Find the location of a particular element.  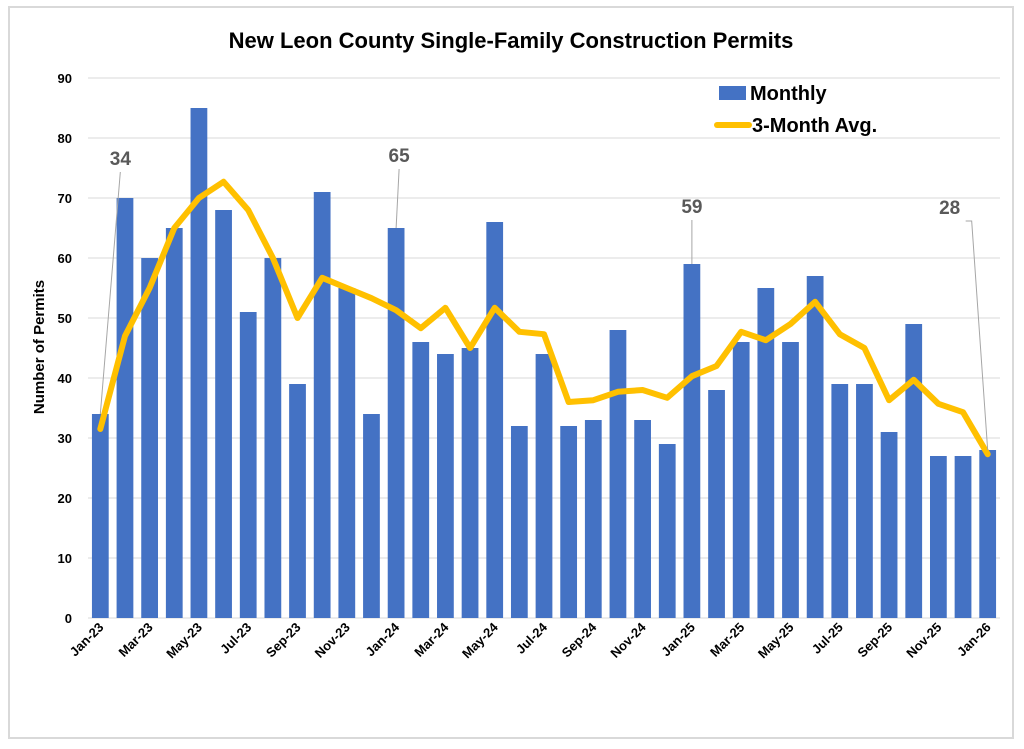

callout-label: 65 is located at coordinates (400, 156).